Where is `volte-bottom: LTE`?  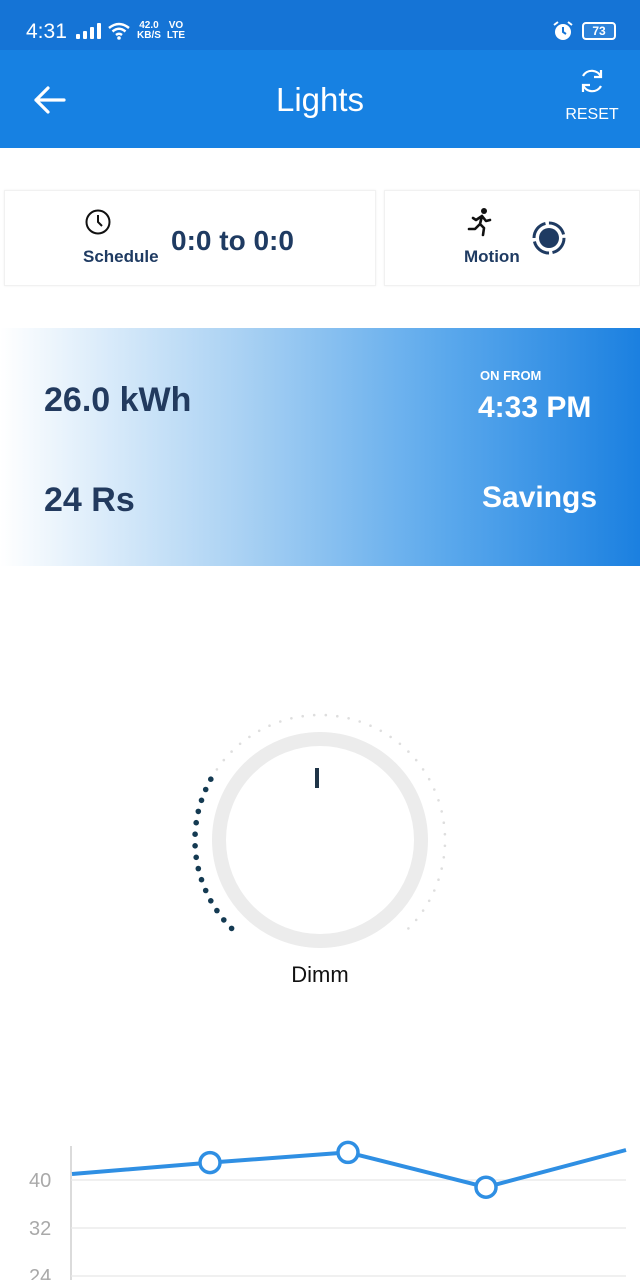 volte-bottom: LTE is located at coordinates (176, 35).